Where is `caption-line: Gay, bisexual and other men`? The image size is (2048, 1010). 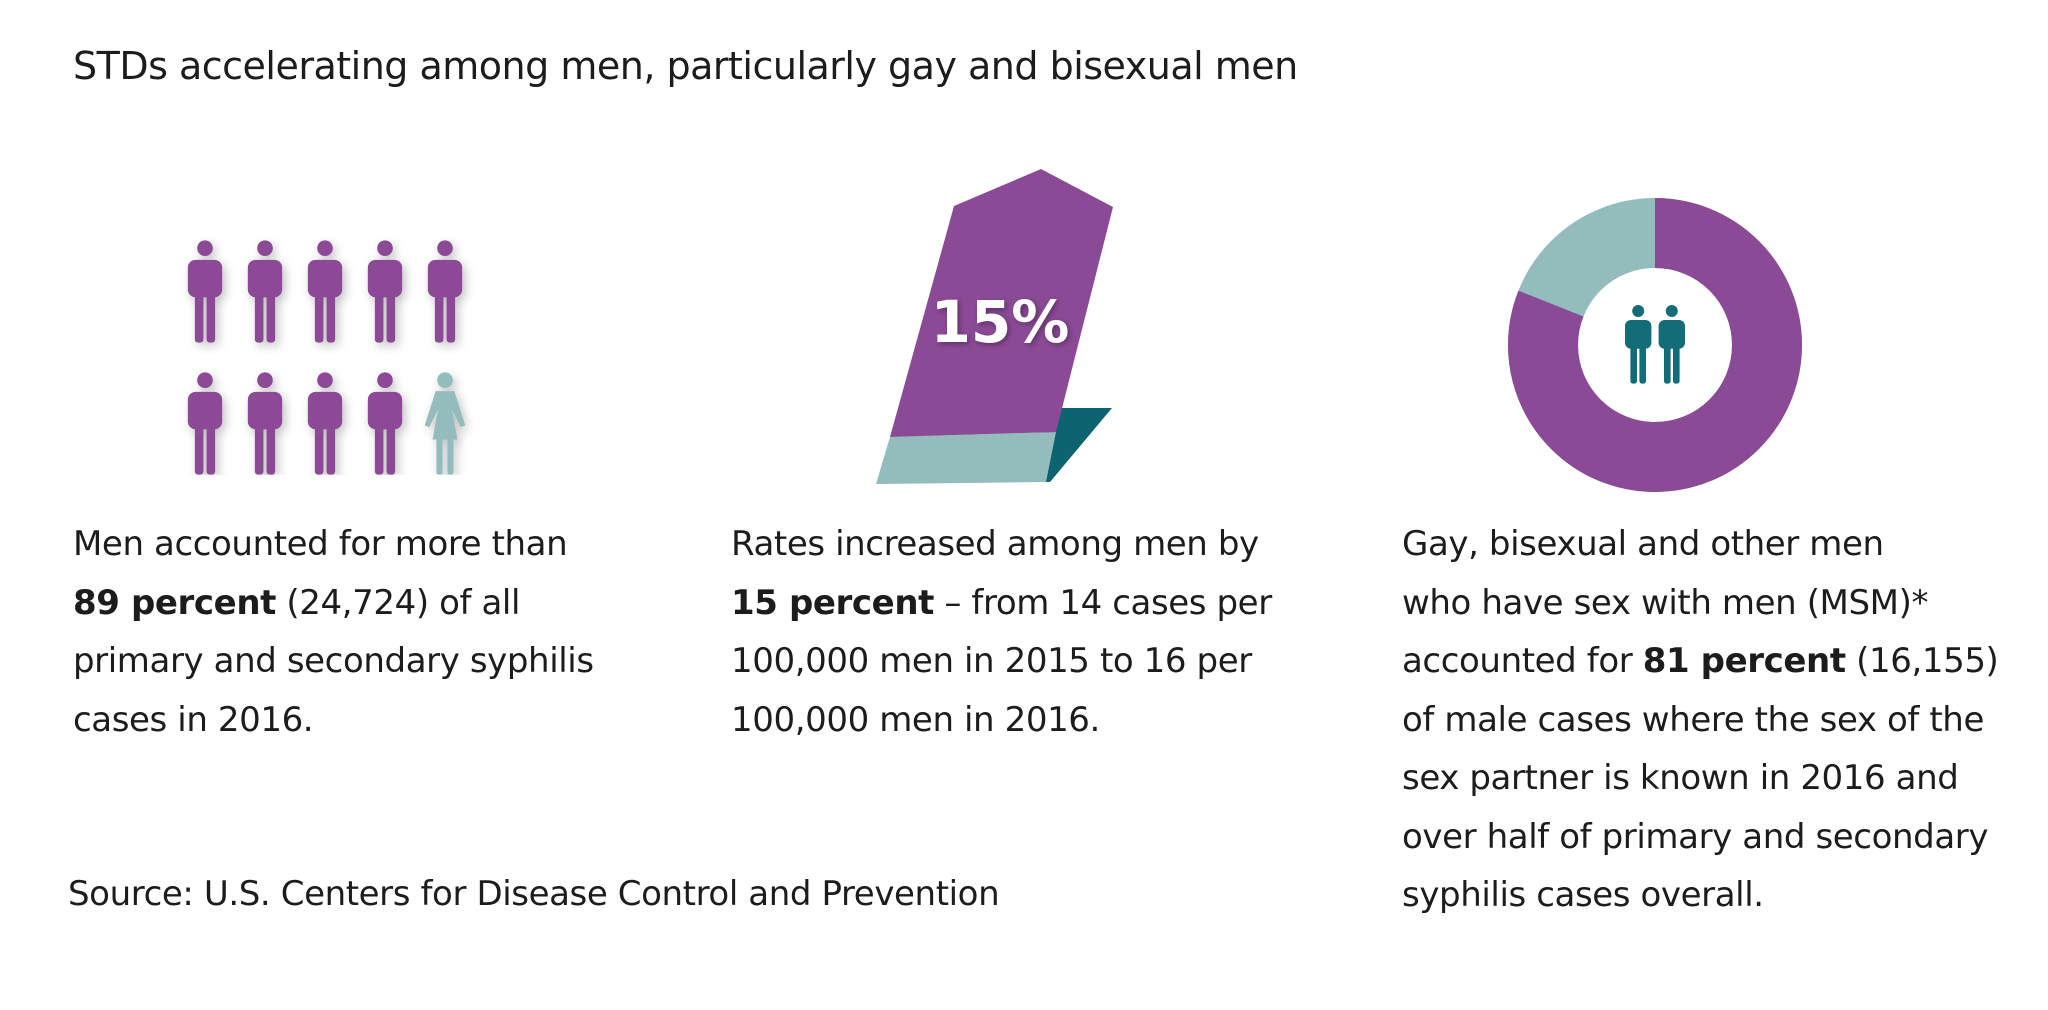
caption-line: Gay, bisexual and other men is located at coordinates (1643, 544).